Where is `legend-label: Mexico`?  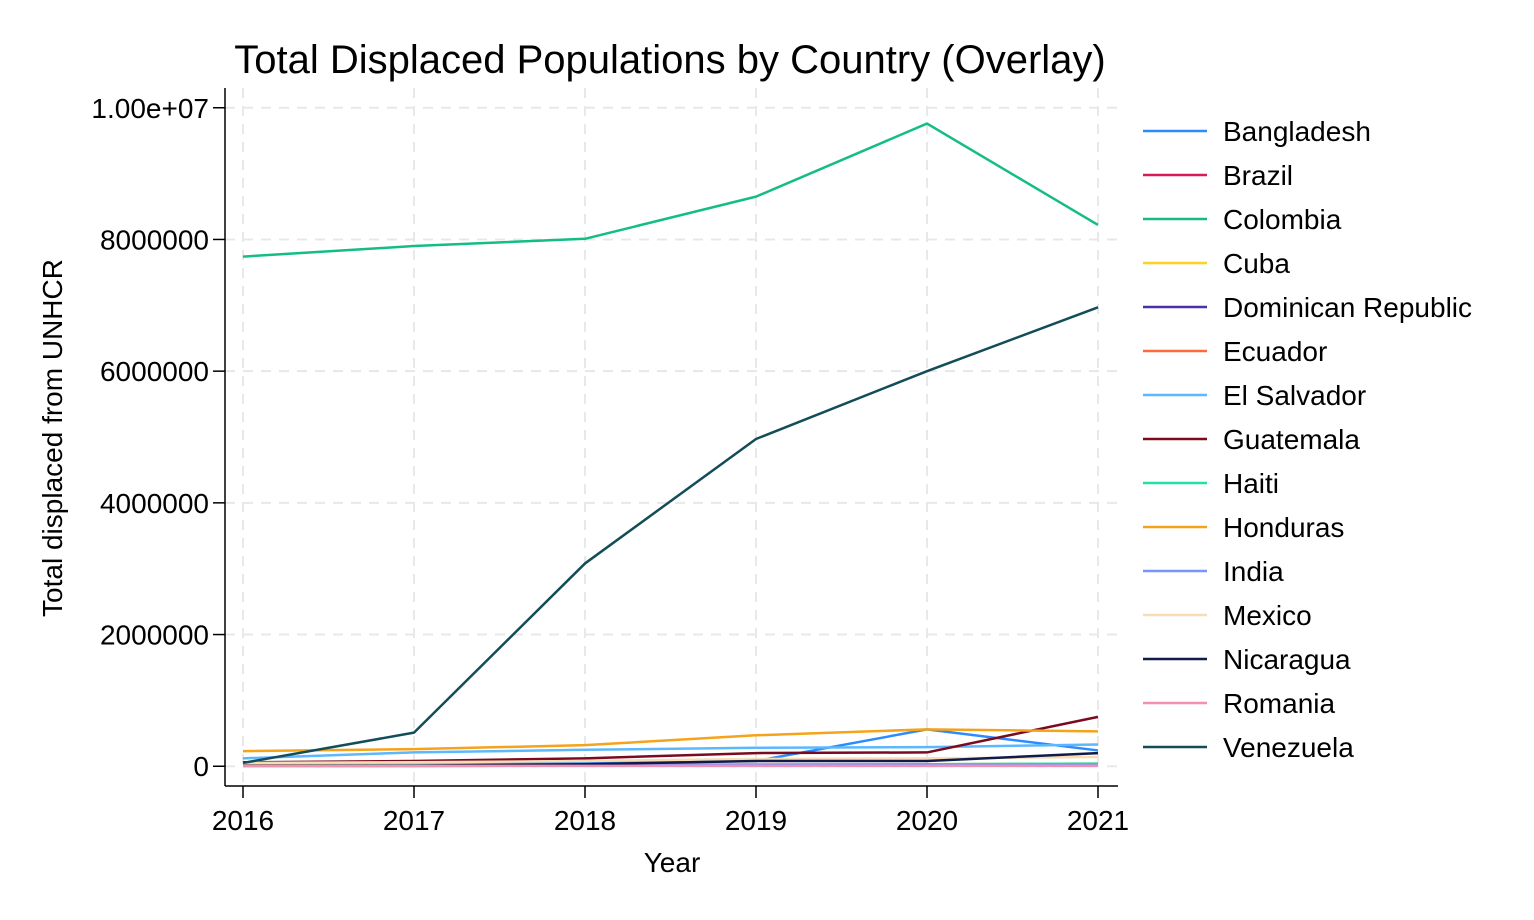
legend-label: Mexico is located at coordinates (1267, 615).